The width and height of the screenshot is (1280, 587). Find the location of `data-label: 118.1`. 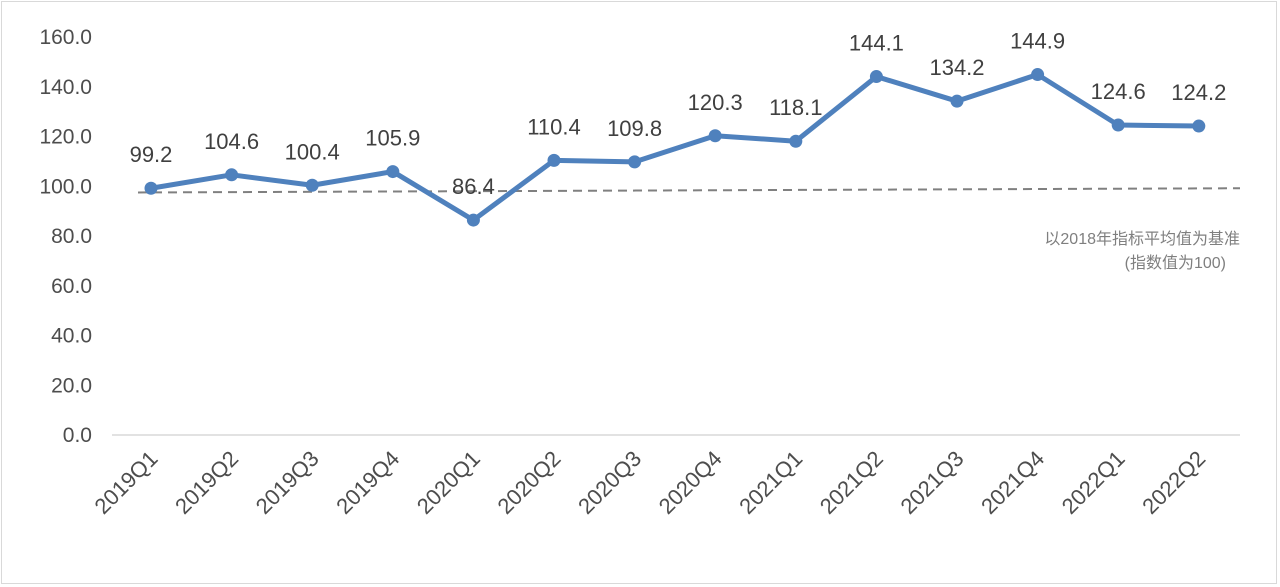

data-label: 118.1 is located at coordinates (795, 107).